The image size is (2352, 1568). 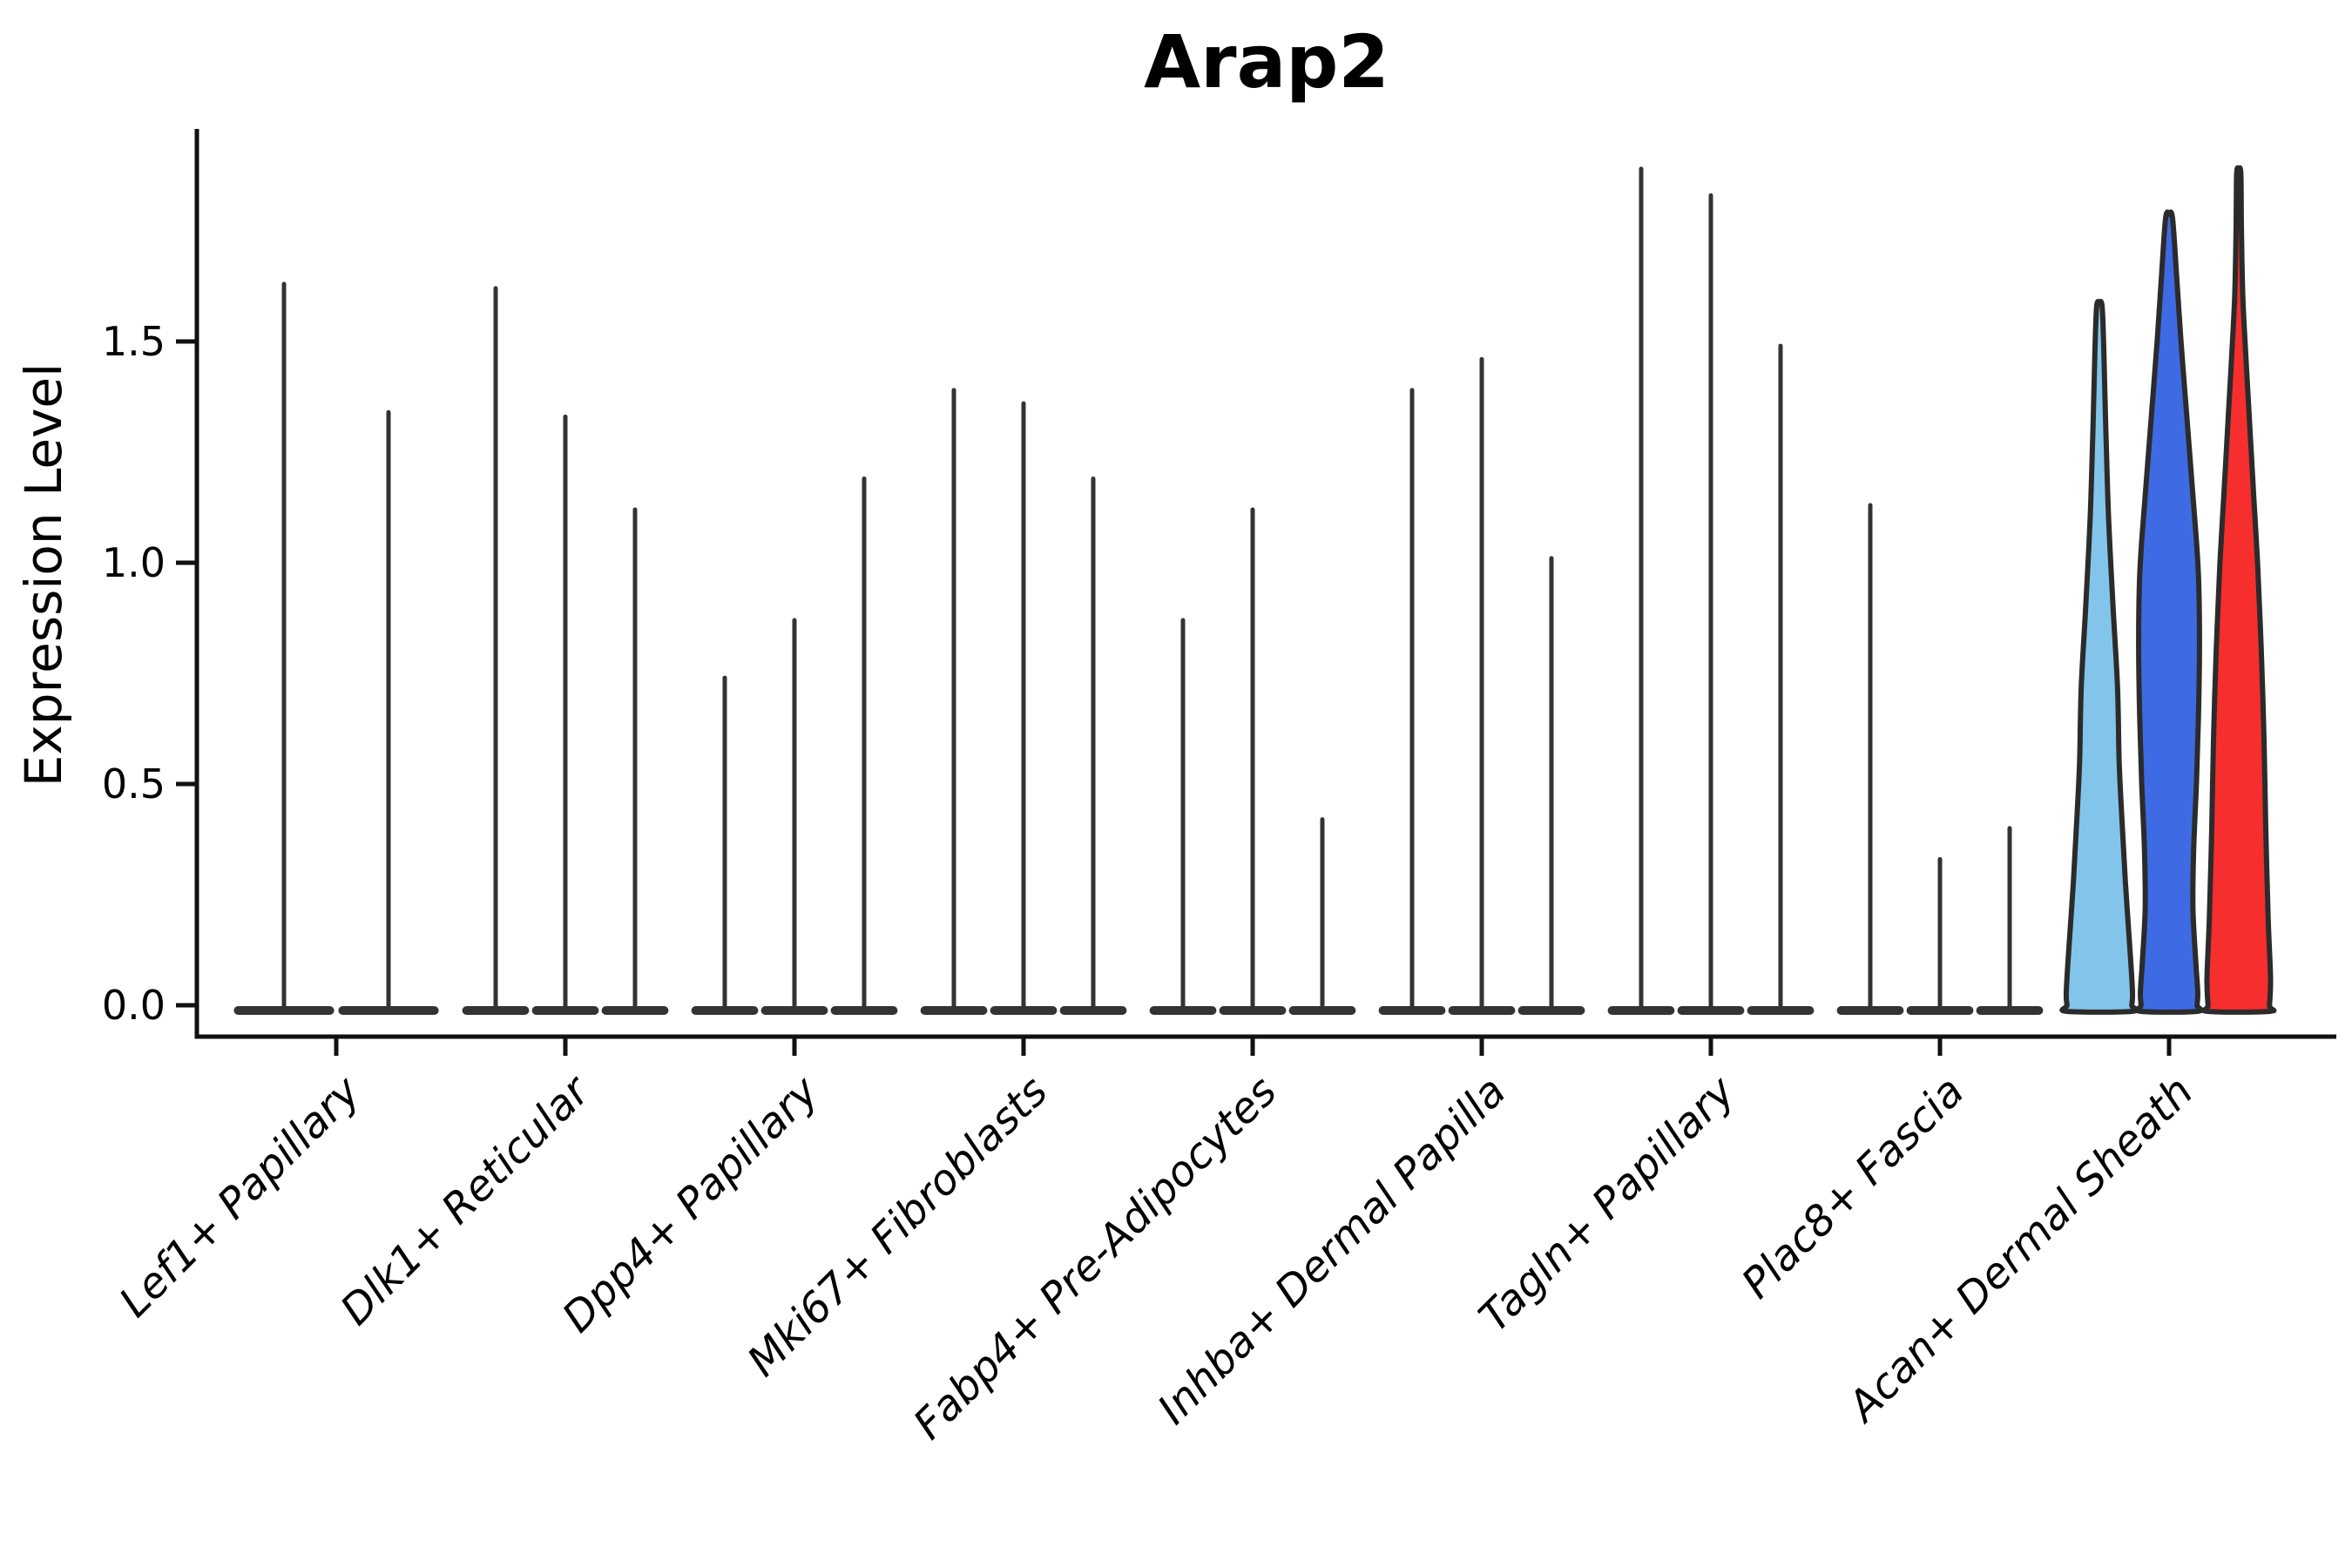 I want to click on y-tick-label: 0.0, so click(x=134, y=1005).